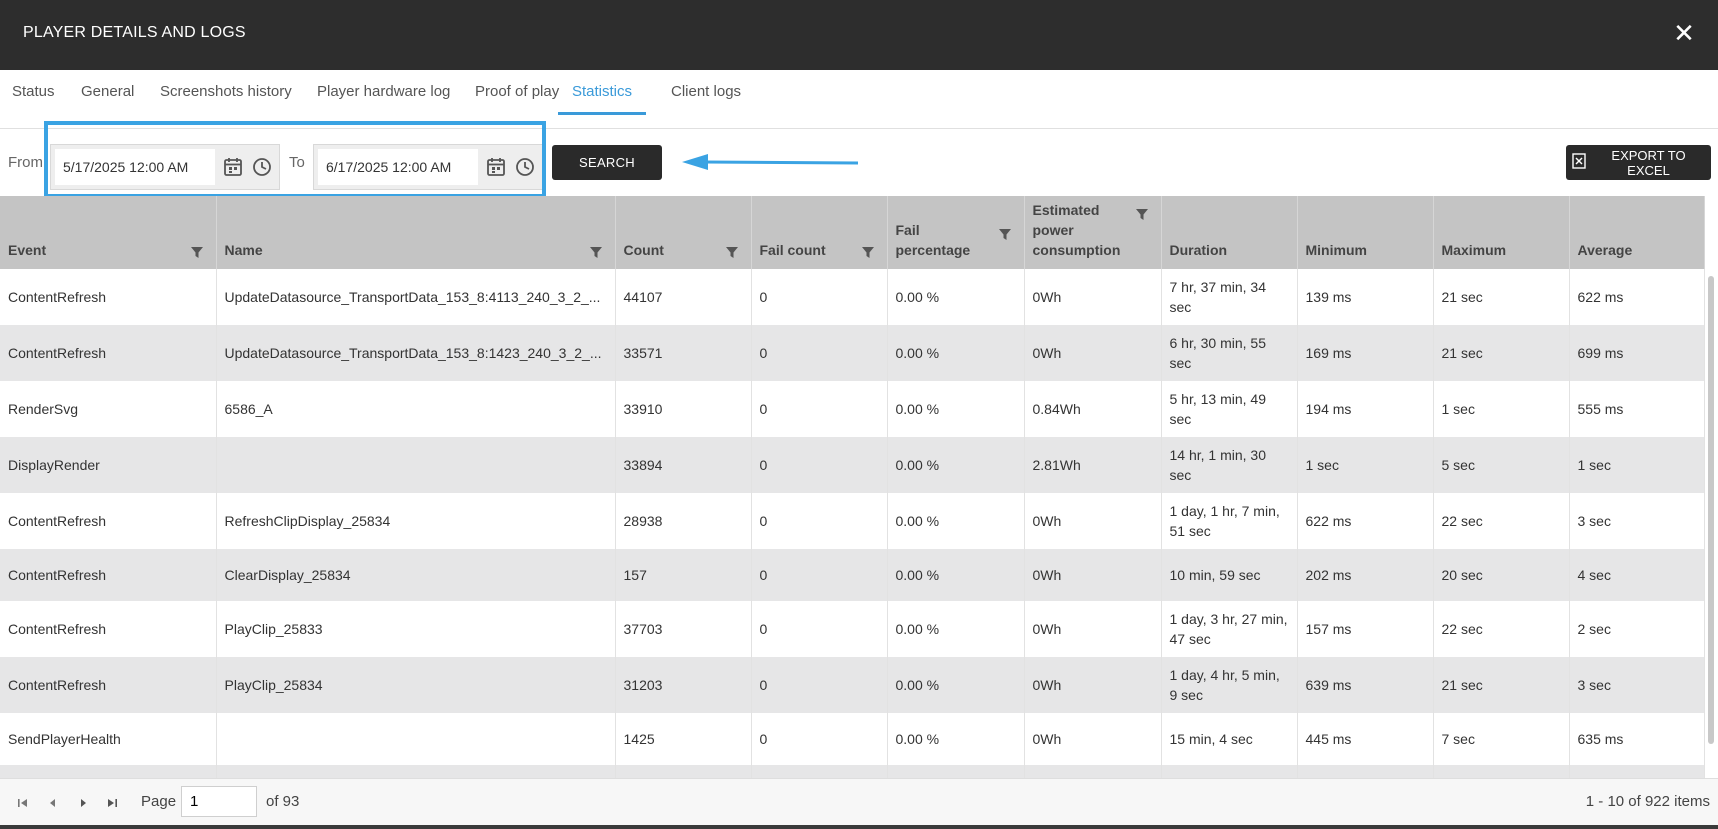 The image size is (1718, 829). I want to click on cell-minimum: 194 ms, so click(1365, 409).